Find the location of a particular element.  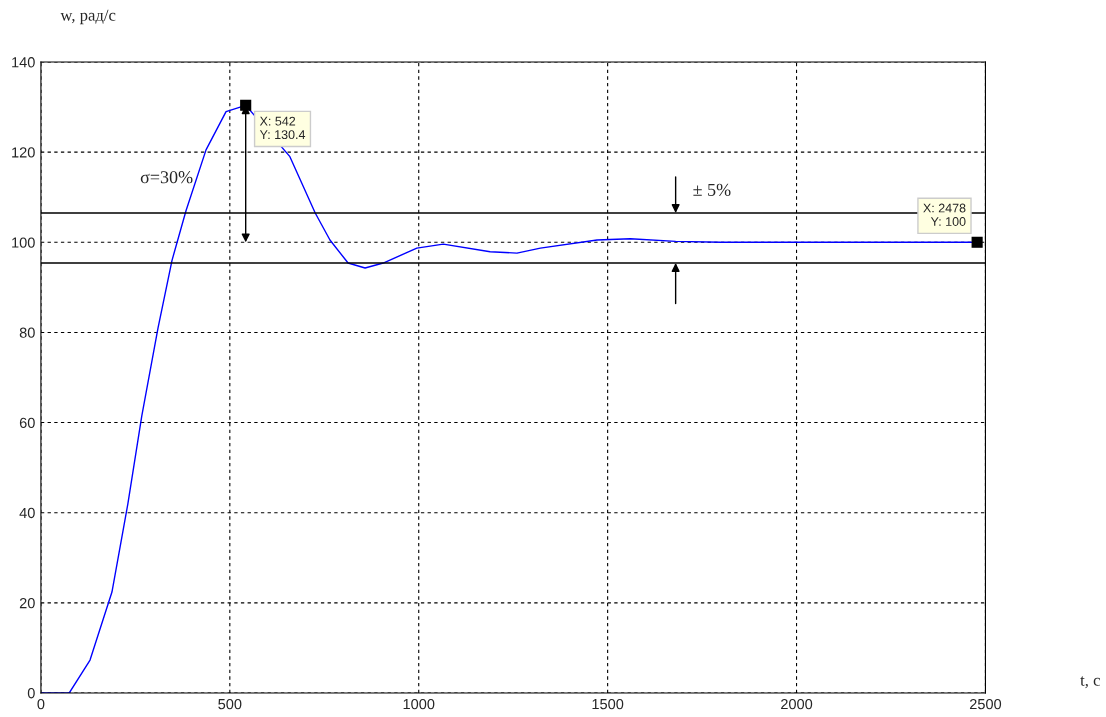

x-tick-label: 1000 is located at coordinates (419, 704).